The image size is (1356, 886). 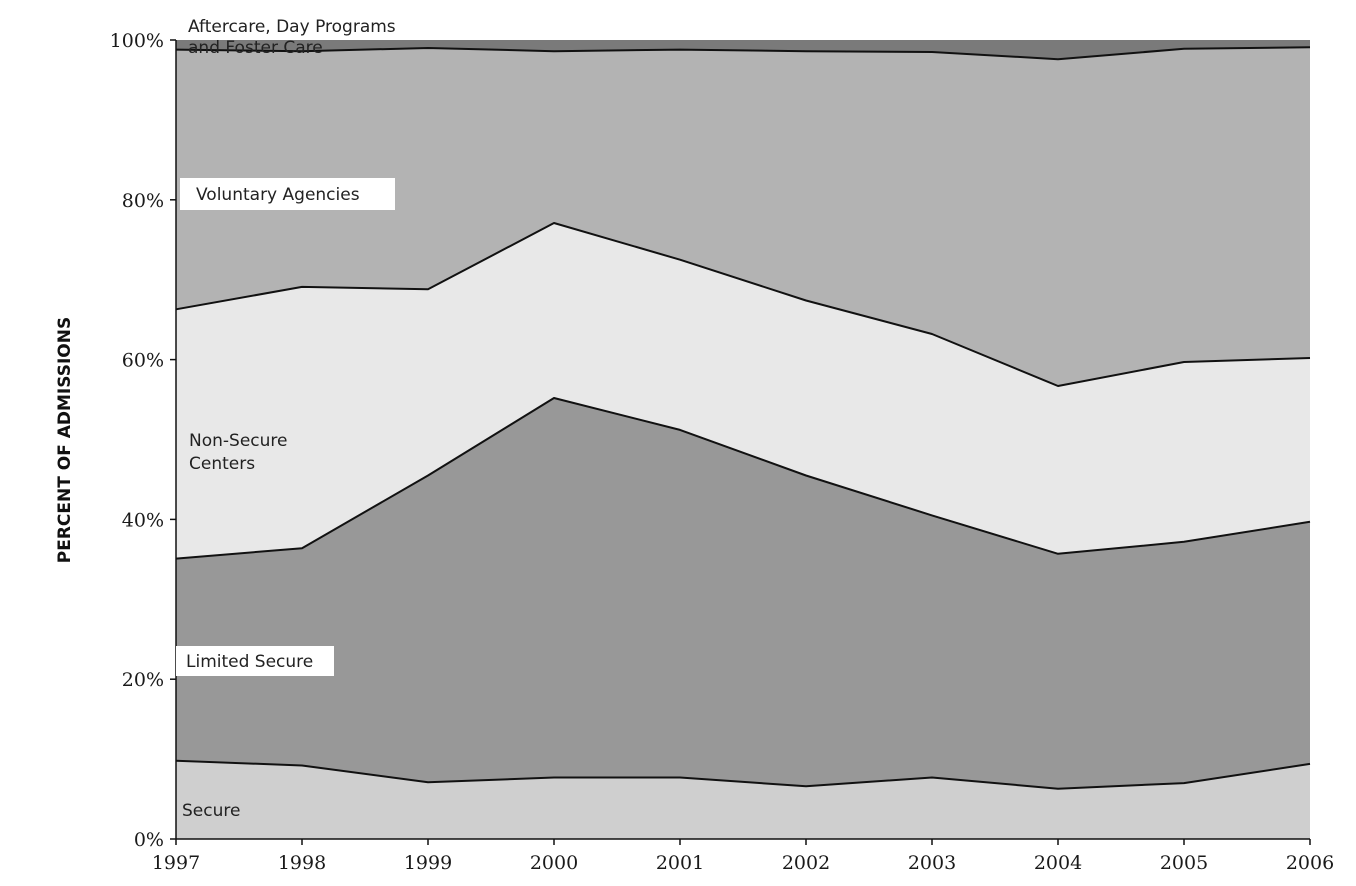 I want to click on x-tick-label: 2004, so click(x=1058, y=863).